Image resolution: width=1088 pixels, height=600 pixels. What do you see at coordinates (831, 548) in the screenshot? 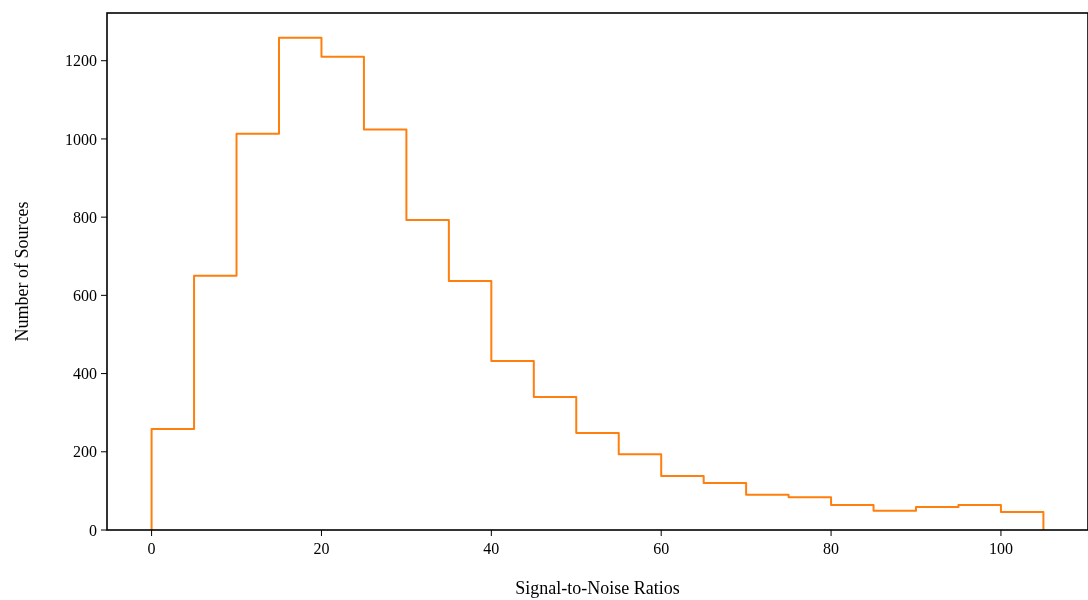
I see `x-tick-label: 80` at bounding box center [831, 548].